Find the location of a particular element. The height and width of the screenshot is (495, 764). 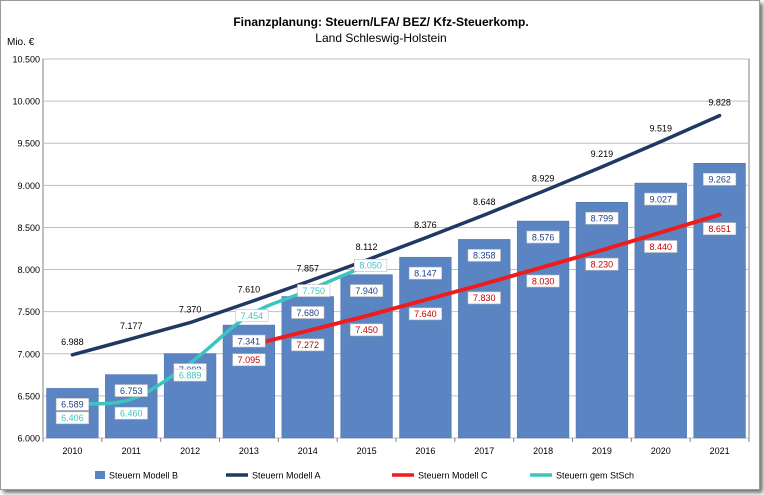

x-tick-label: 2010 is located at coordinates (72, 451).